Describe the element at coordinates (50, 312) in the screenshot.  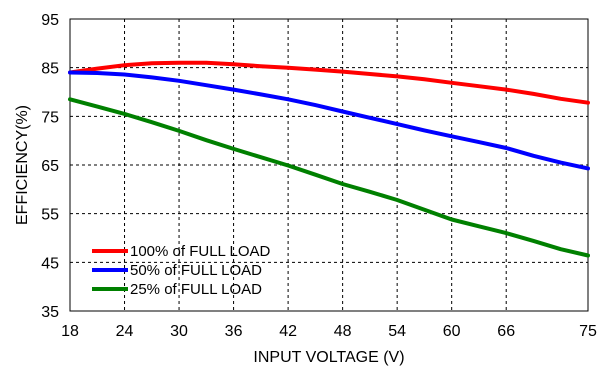
I see `y-tick-label: 35` at that location.